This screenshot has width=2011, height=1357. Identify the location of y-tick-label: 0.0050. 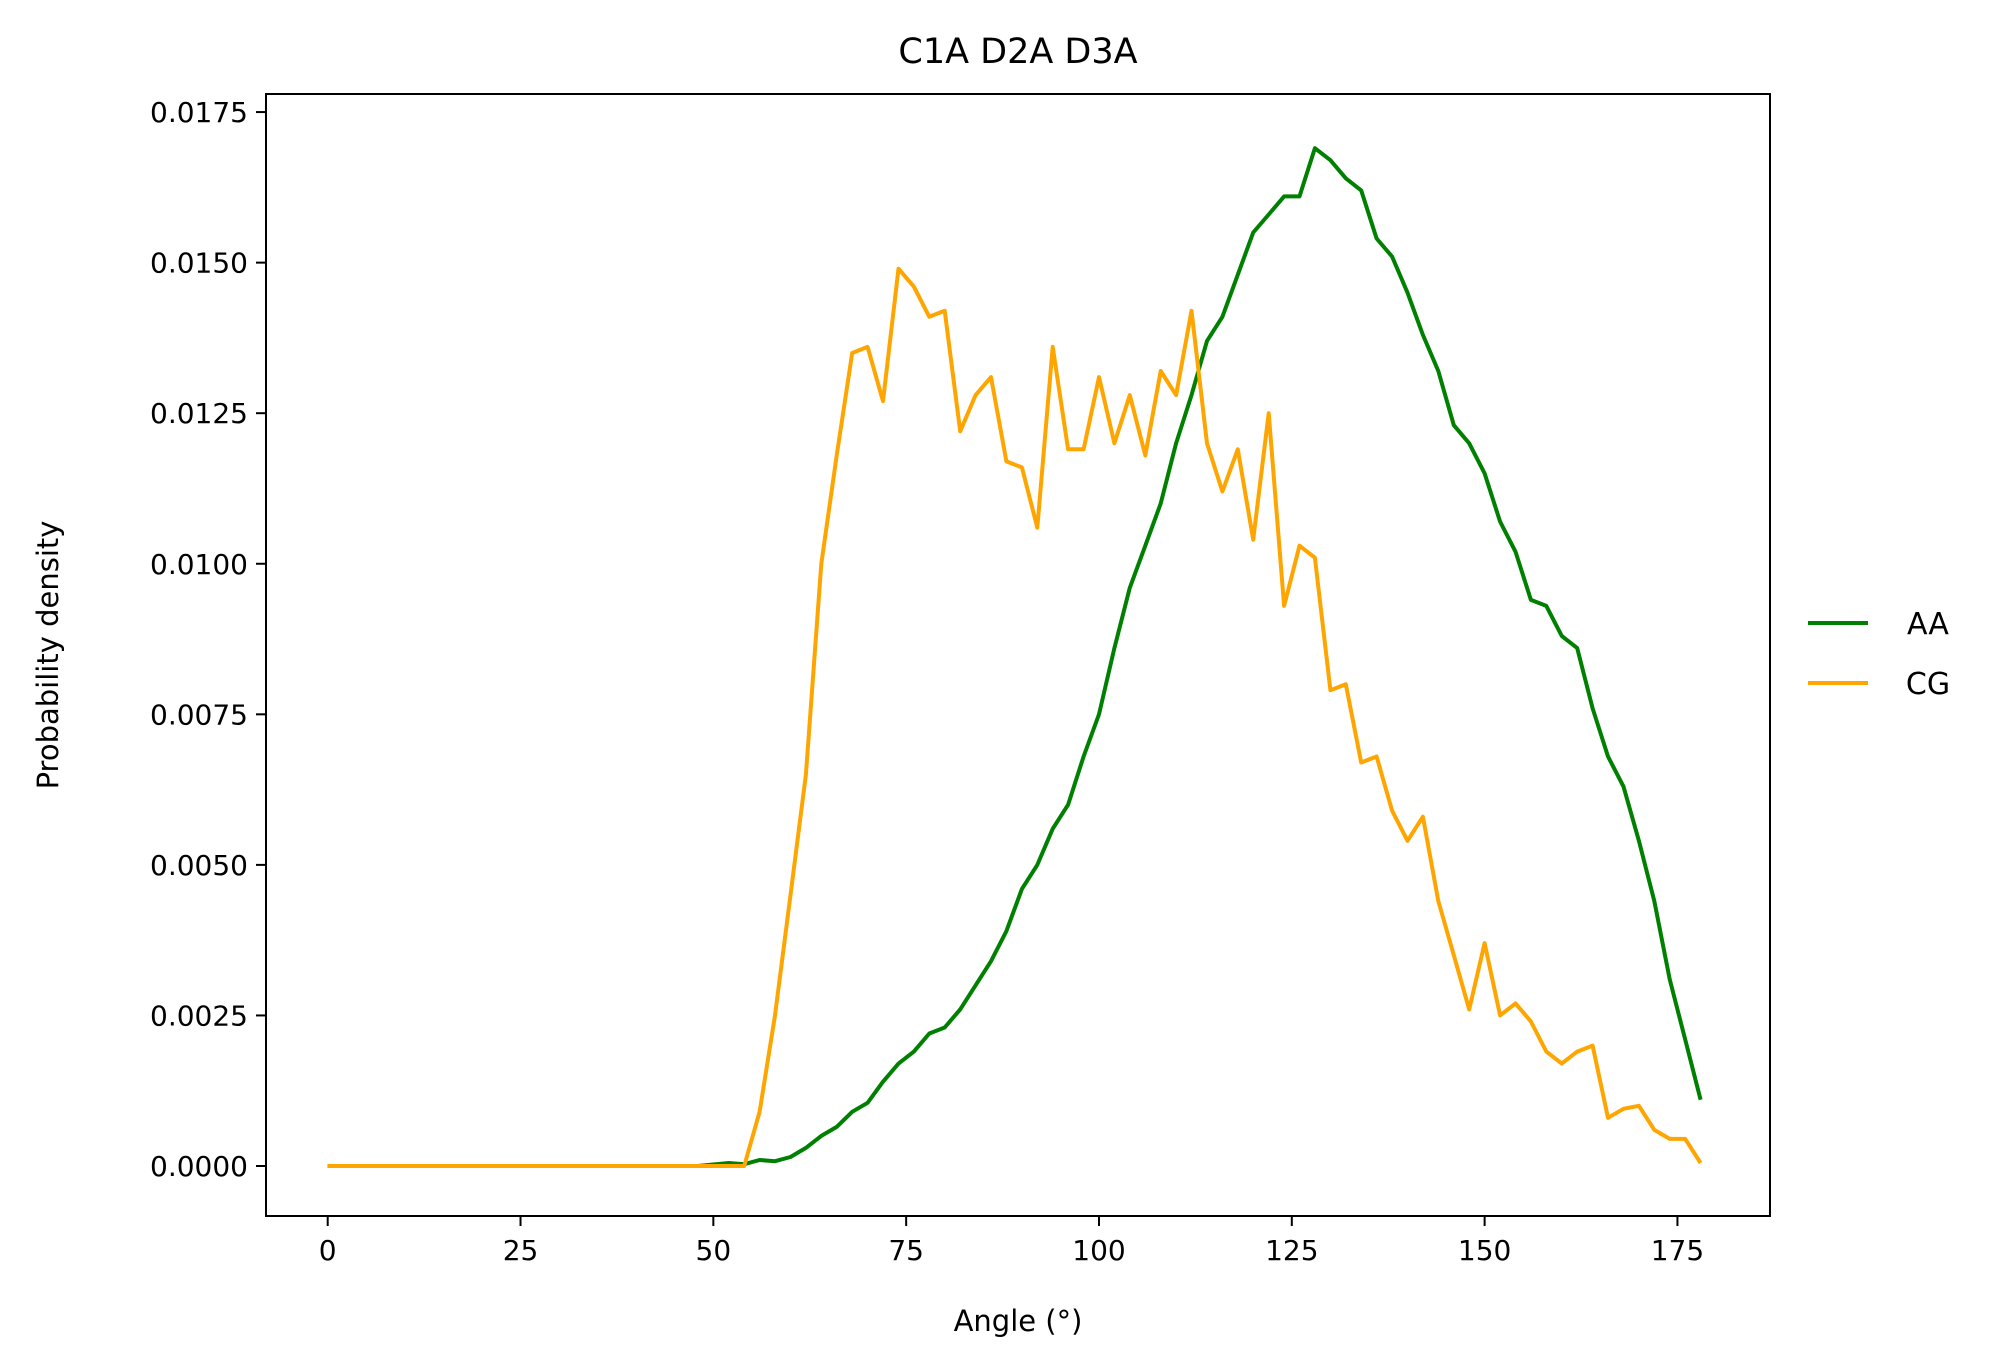
(199, 865).